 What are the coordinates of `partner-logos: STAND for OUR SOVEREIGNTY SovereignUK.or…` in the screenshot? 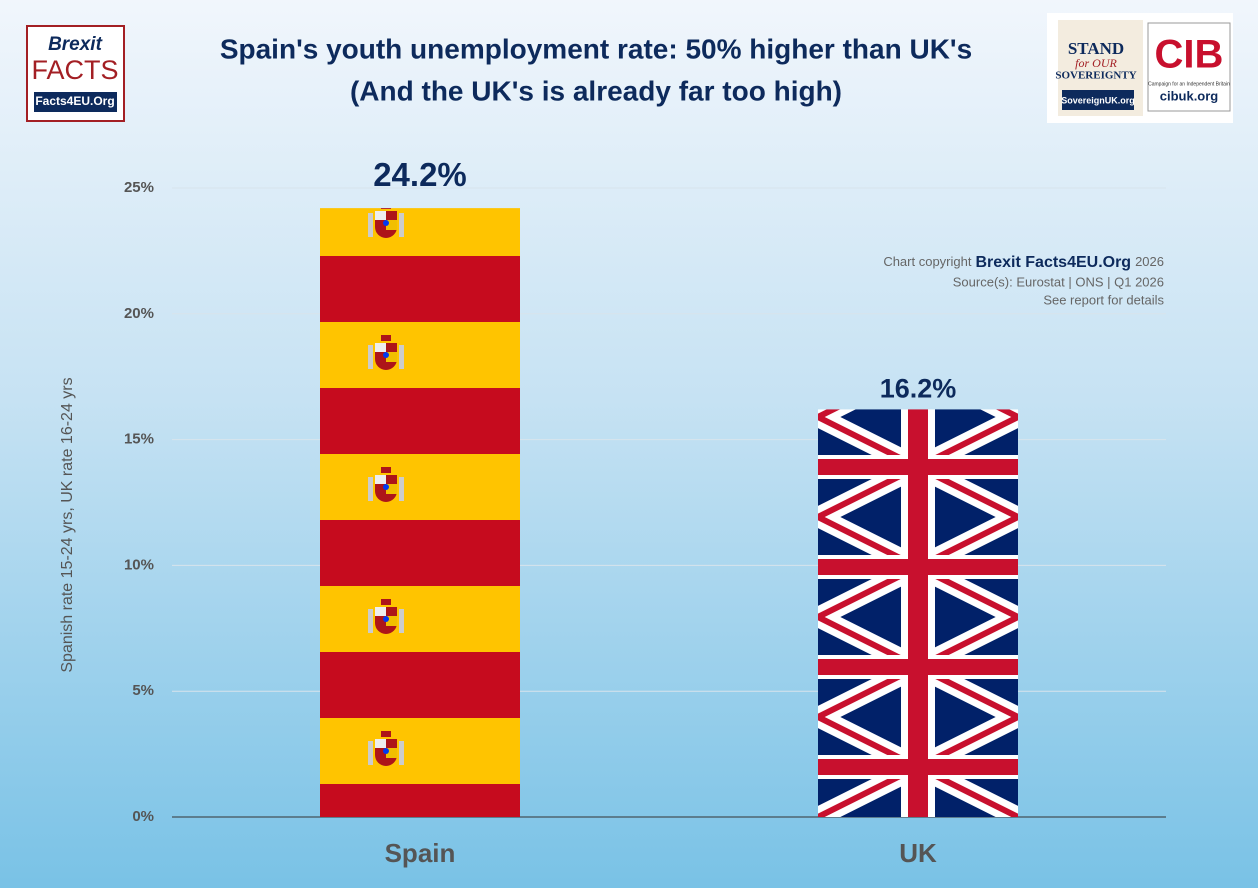 It's located at (1140, 68).